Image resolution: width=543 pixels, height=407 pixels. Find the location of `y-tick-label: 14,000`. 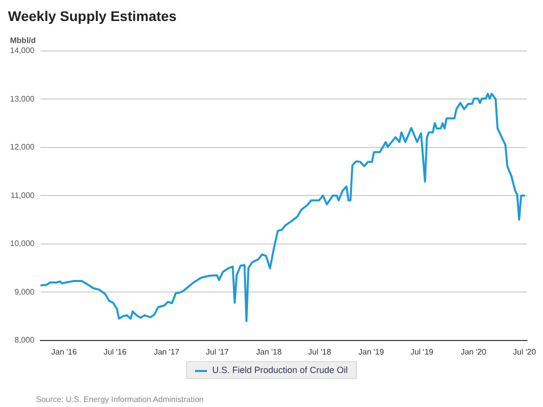

y-tick-label: 14,000 is located at coordinates (23, 51).